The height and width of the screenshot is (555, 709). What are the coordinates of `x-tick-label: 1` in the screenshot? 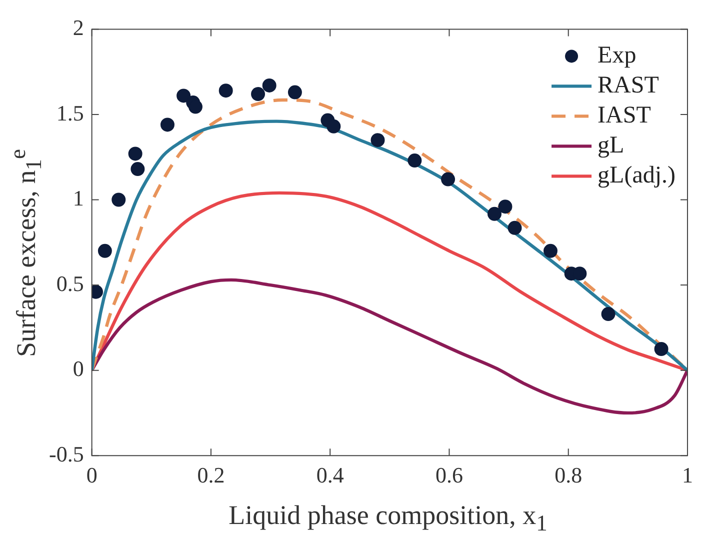 It's located at (687, 475).